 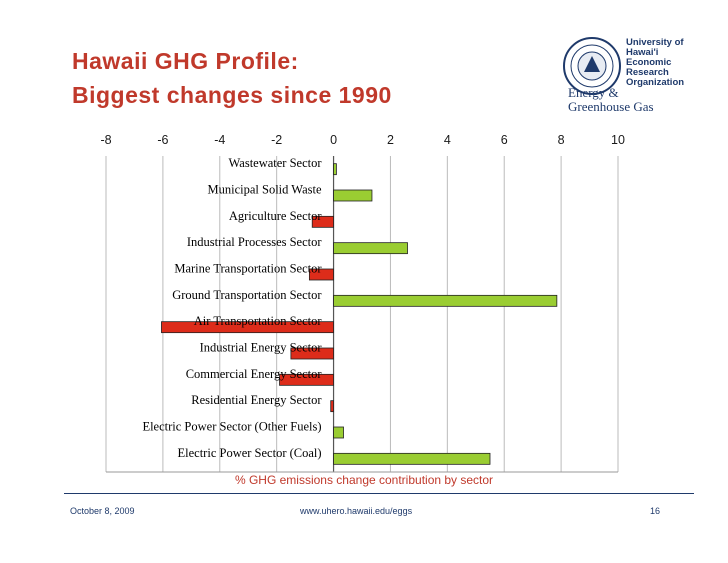 I want to click on category-label: Marine Transportation Sector, so click(x=248, y=269).